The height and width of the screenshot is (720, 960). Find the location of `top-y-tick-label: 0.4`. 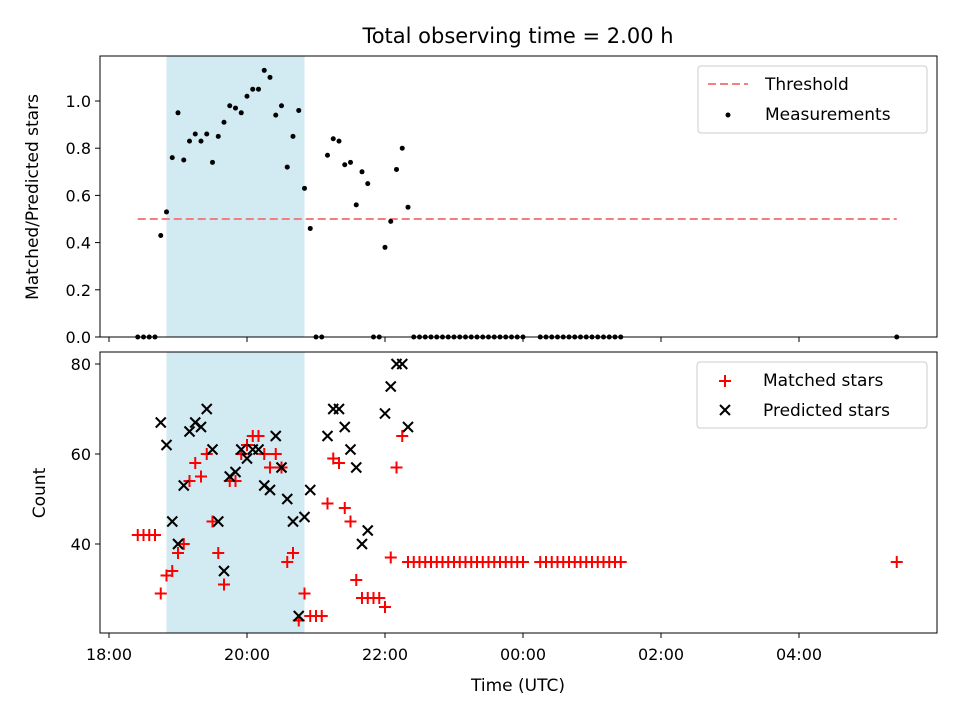

top-y-tick-label: 0.4 is located at coordinates (78, 243).